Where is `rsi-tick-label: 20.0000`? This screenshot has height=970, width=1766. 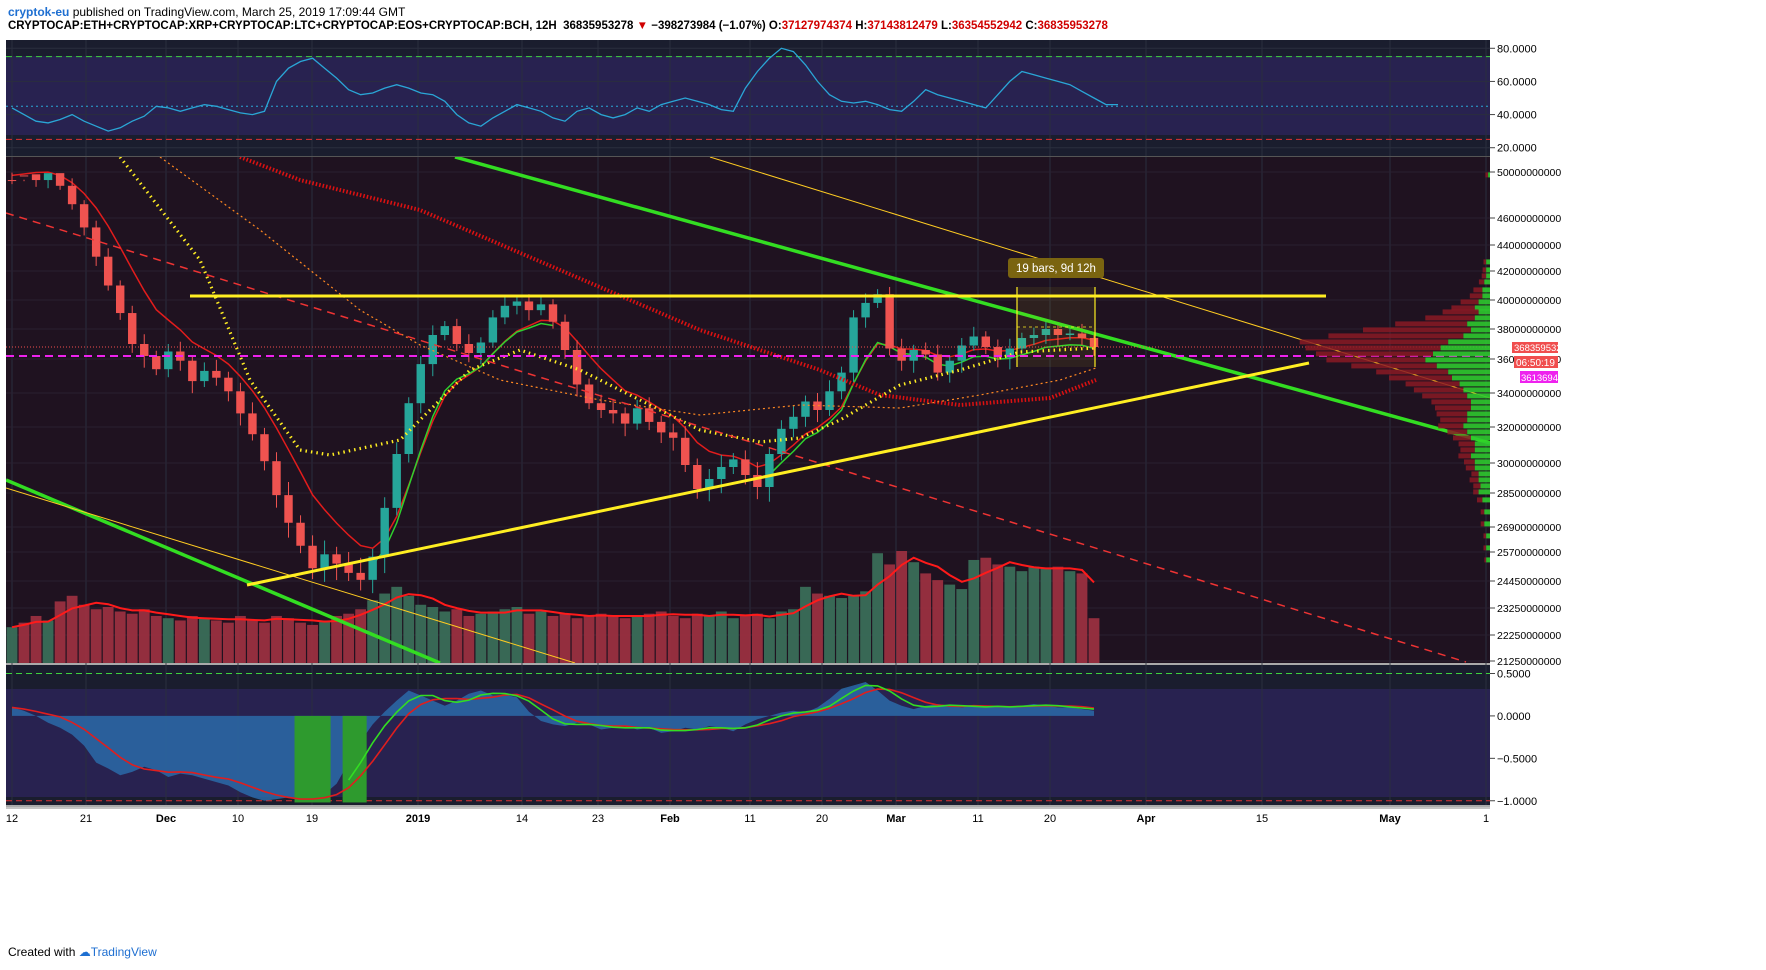 rsi-tick-label: 20.0000 is located at coordinates (1517, 149).